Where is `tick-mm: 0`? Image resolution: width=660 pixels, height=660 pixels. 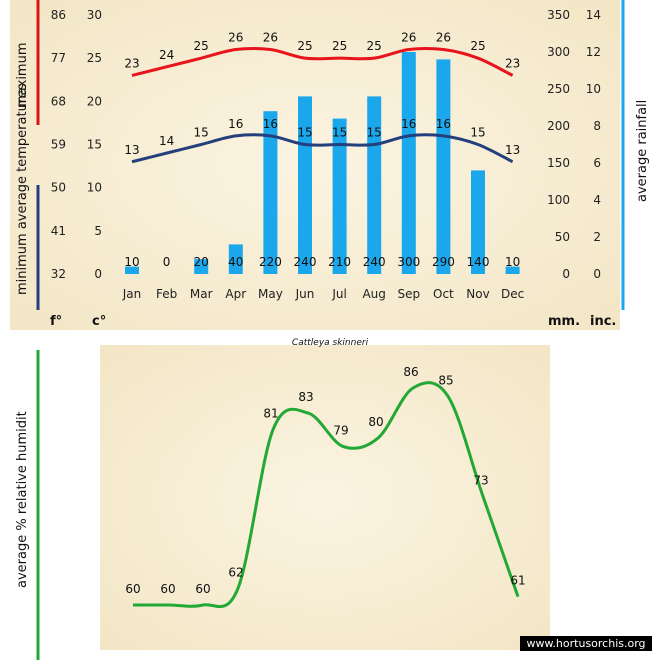
tick-mm: 0 is located at coordinates (566, 274).